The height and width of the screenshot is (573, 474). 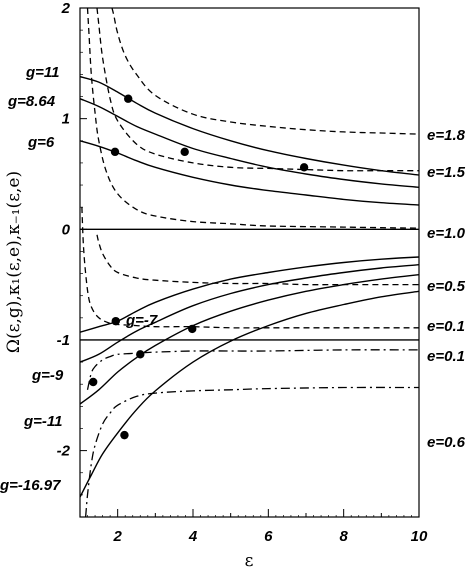 I want to click on kappa-curve-label-3: e=0.5, so click(x=446, y=286).